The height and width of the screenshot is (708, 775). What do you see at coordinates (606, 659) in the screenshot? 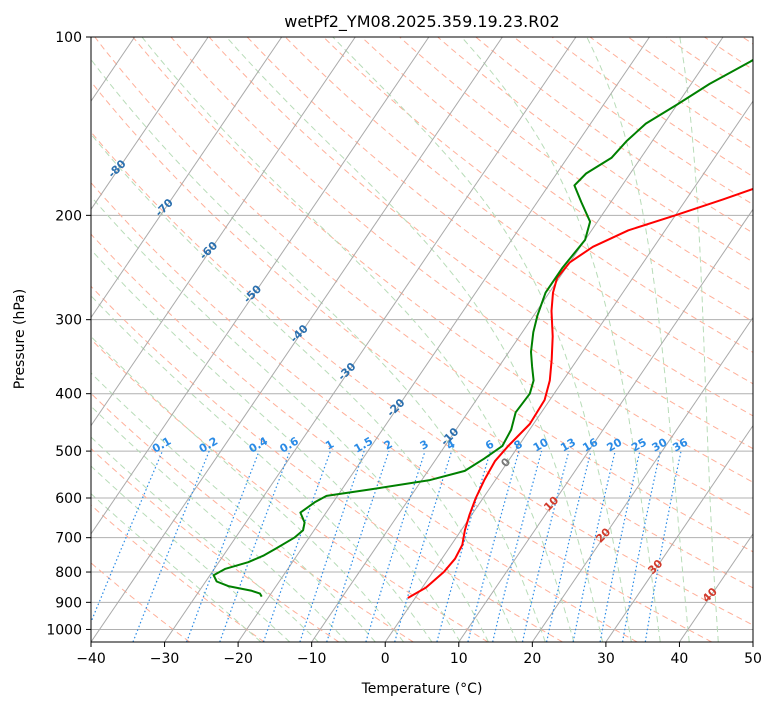
I see `x-tick-label: 30` at bounding box center [606, 659].